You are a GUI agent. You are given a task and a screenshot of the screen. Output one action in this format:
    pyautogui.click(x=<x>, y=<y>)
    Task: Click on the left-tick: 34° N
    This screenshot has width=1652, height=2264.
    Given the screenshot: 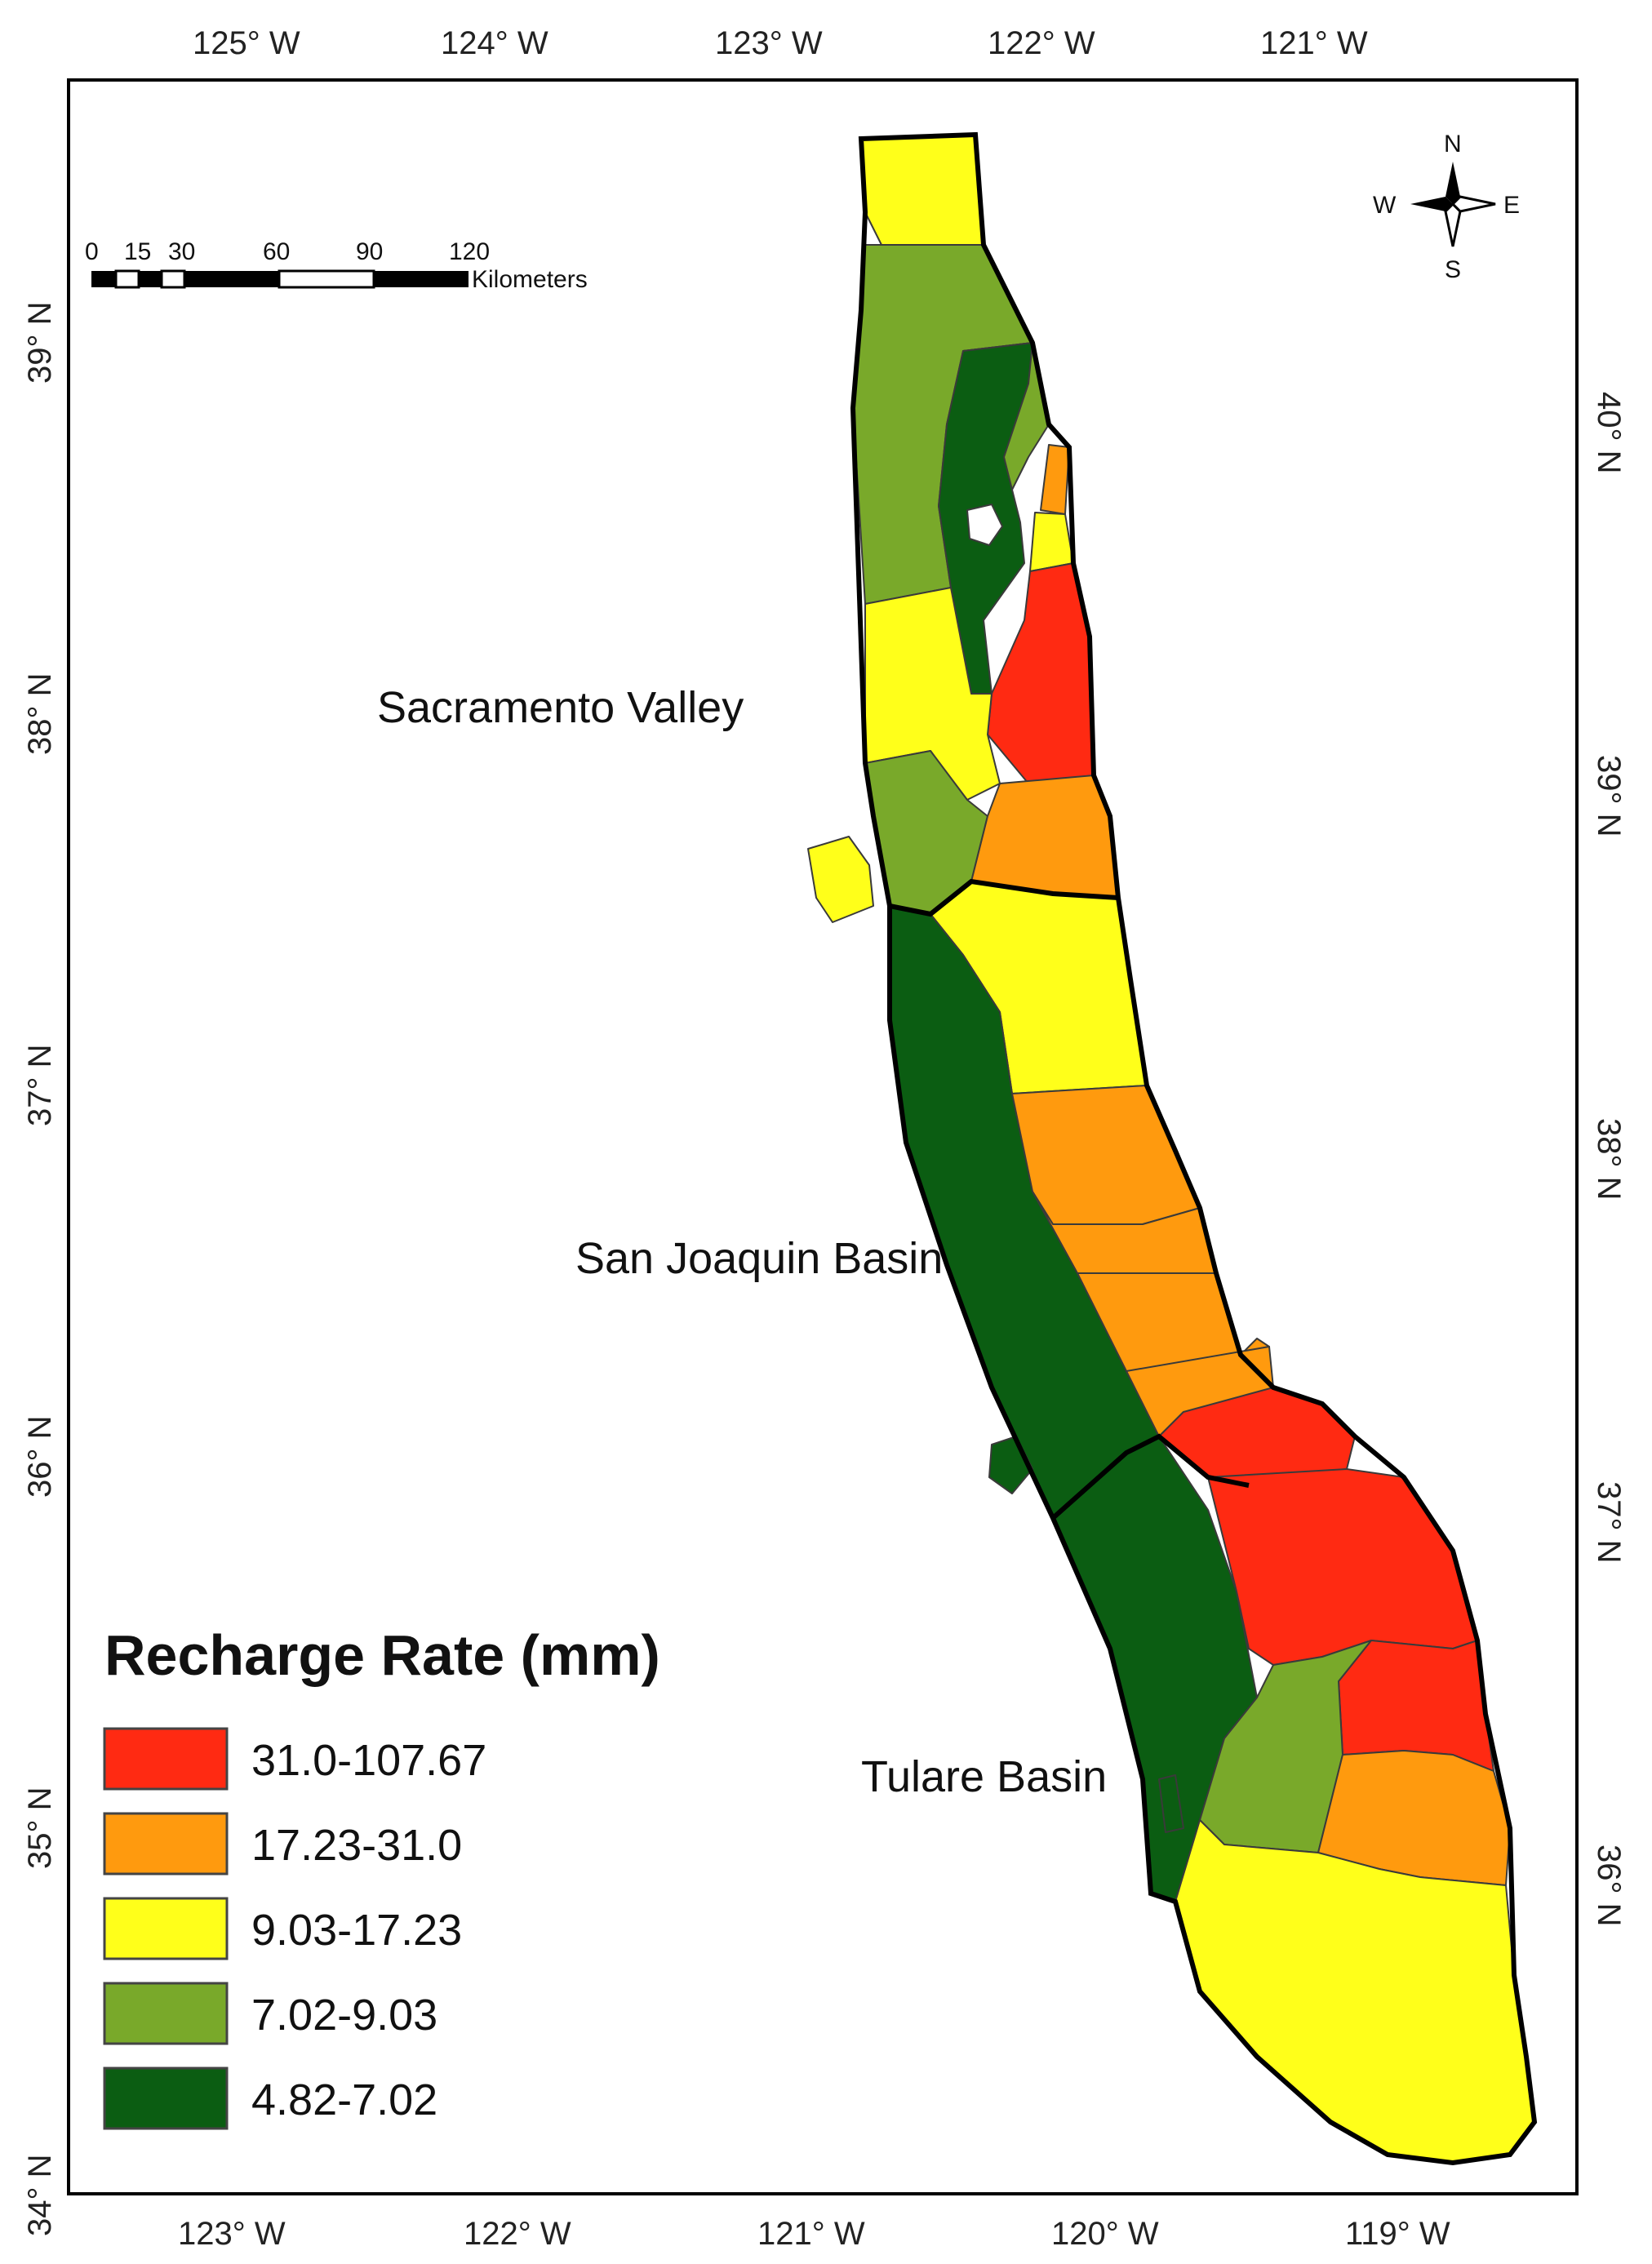 What is the action you would take?
    pyautogui.click(x=40, y=2196)
    